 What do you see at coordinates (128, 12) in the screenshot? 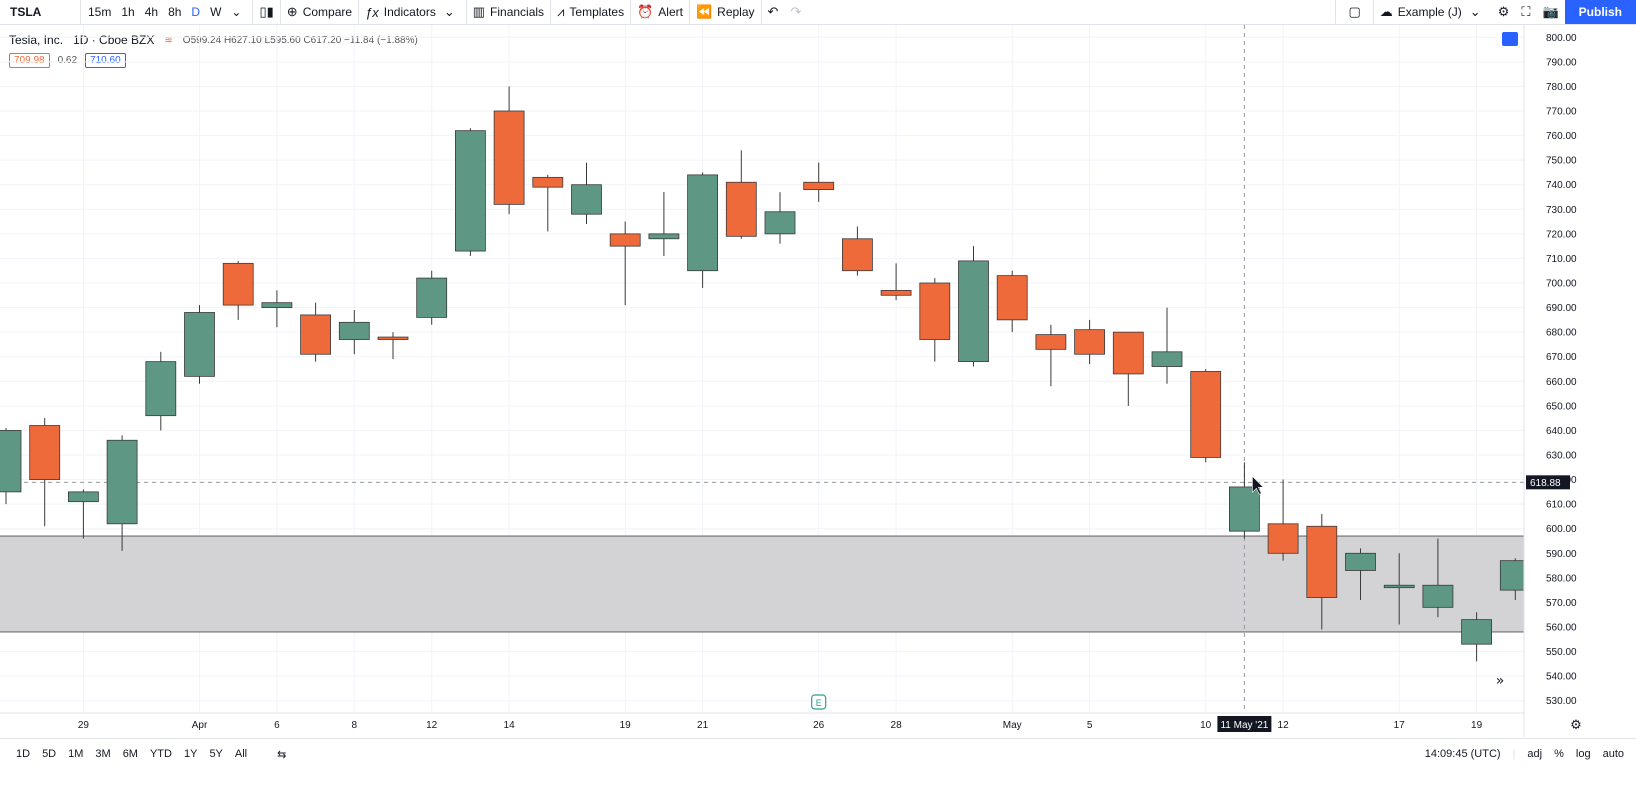
I see `interval-1h: 1h` at bounding box center [128, 12].